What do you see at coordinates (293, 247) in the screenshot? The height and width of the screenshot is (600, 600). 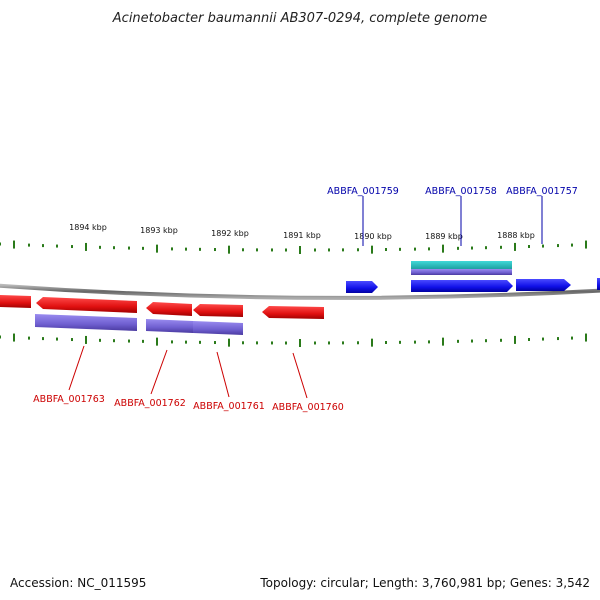 I see `tick-row-outer` at bounding box center [293, 247].